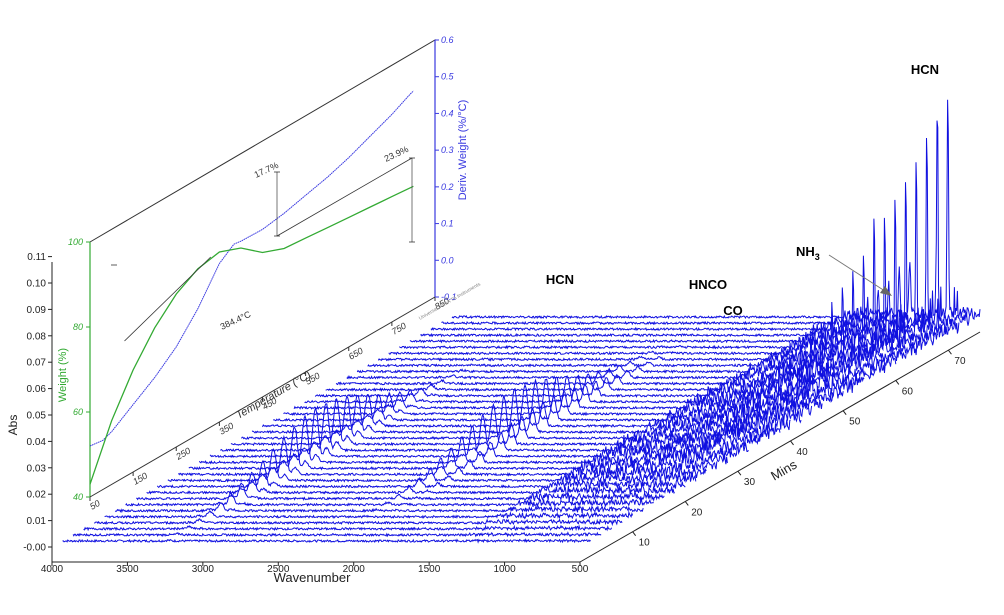 Image resolution: width=1004 pixels, height=615 pixels. What do you see at coordinates (960, 361) in the screenshot?
I see `mins-tick-label: 70` at bounding box center [960, 361].